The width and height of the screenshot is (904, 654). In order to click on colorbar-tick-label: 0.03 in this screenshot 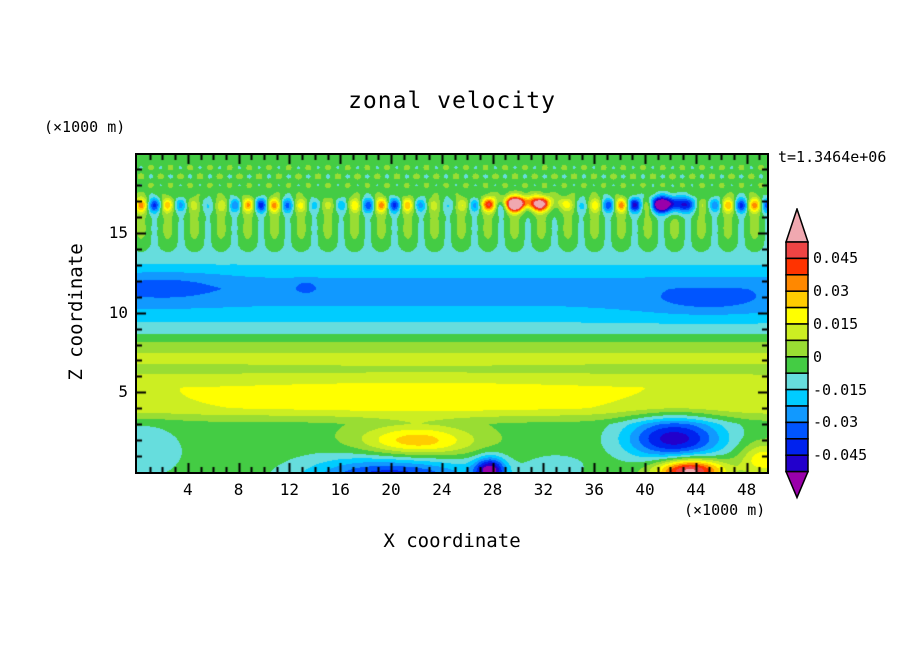, I will do `click(831, 291)`.